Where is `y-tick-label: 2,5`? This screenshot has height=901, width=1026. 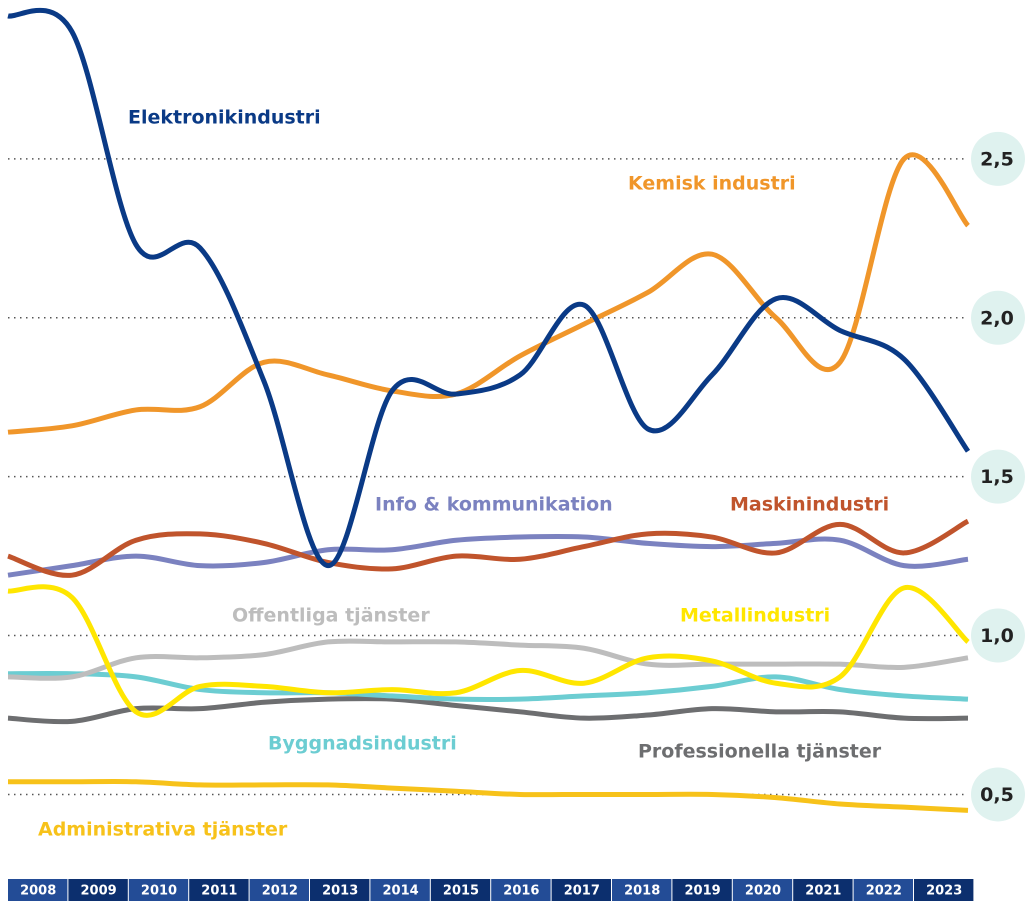 y-tick-label: 2,5 is located at coordinates (997, 159).